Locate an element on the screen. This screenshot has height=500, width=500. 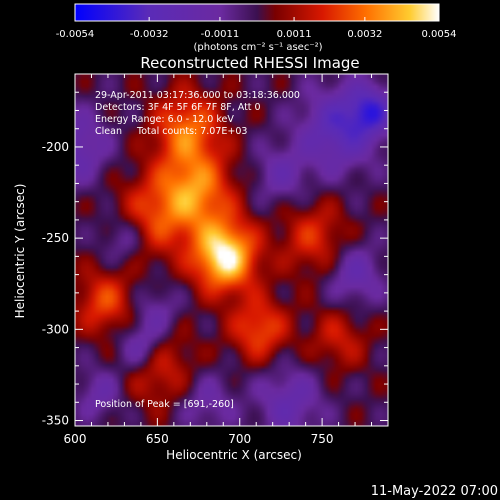
annotation-detectors: Detectors: 3F 4F 5F 6F 7F 8F, Att 0 is located at coordinates (178, 107).